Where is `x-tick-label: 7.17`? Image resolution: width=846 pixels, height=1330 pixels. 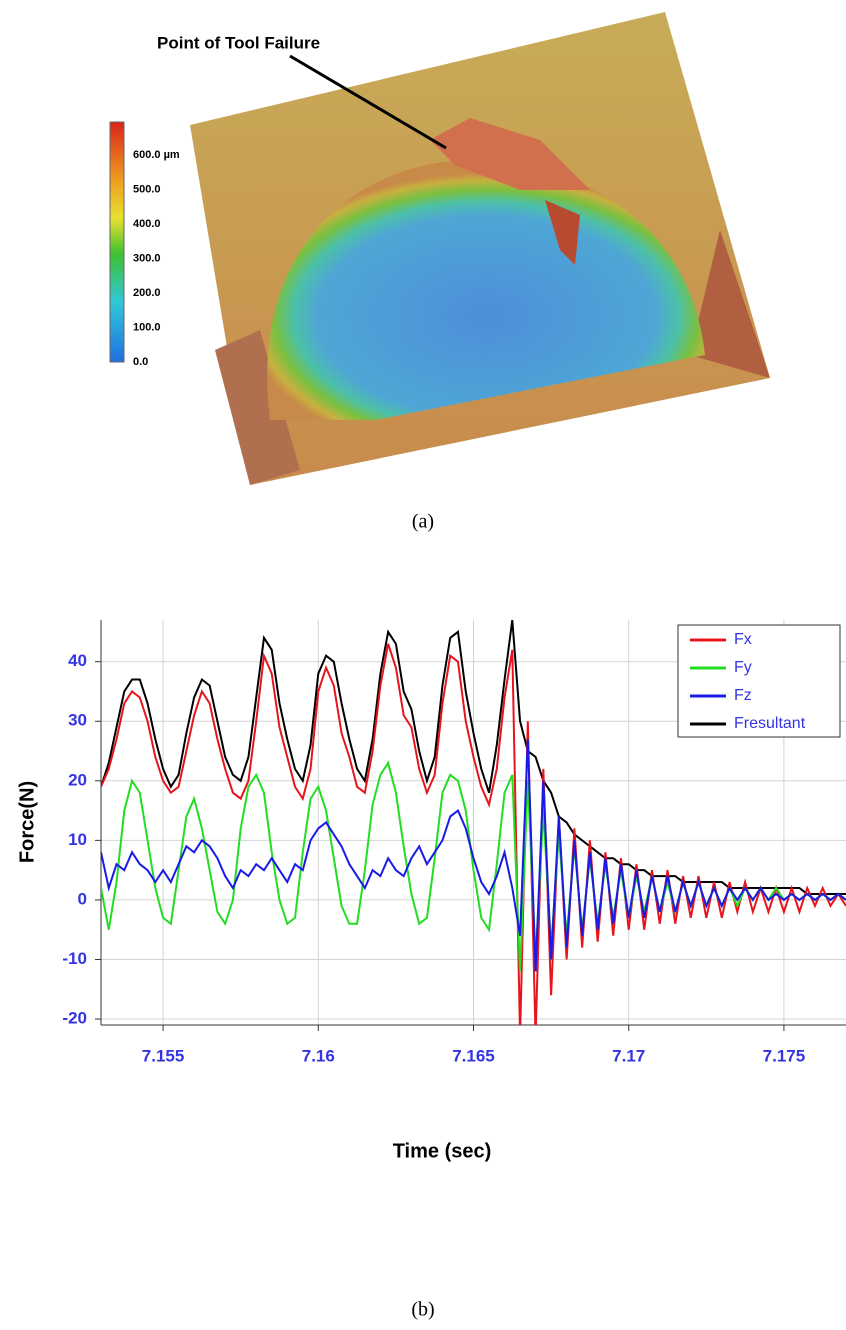 x-tick-label: 7.17 is located at coordinates (628, 1055).